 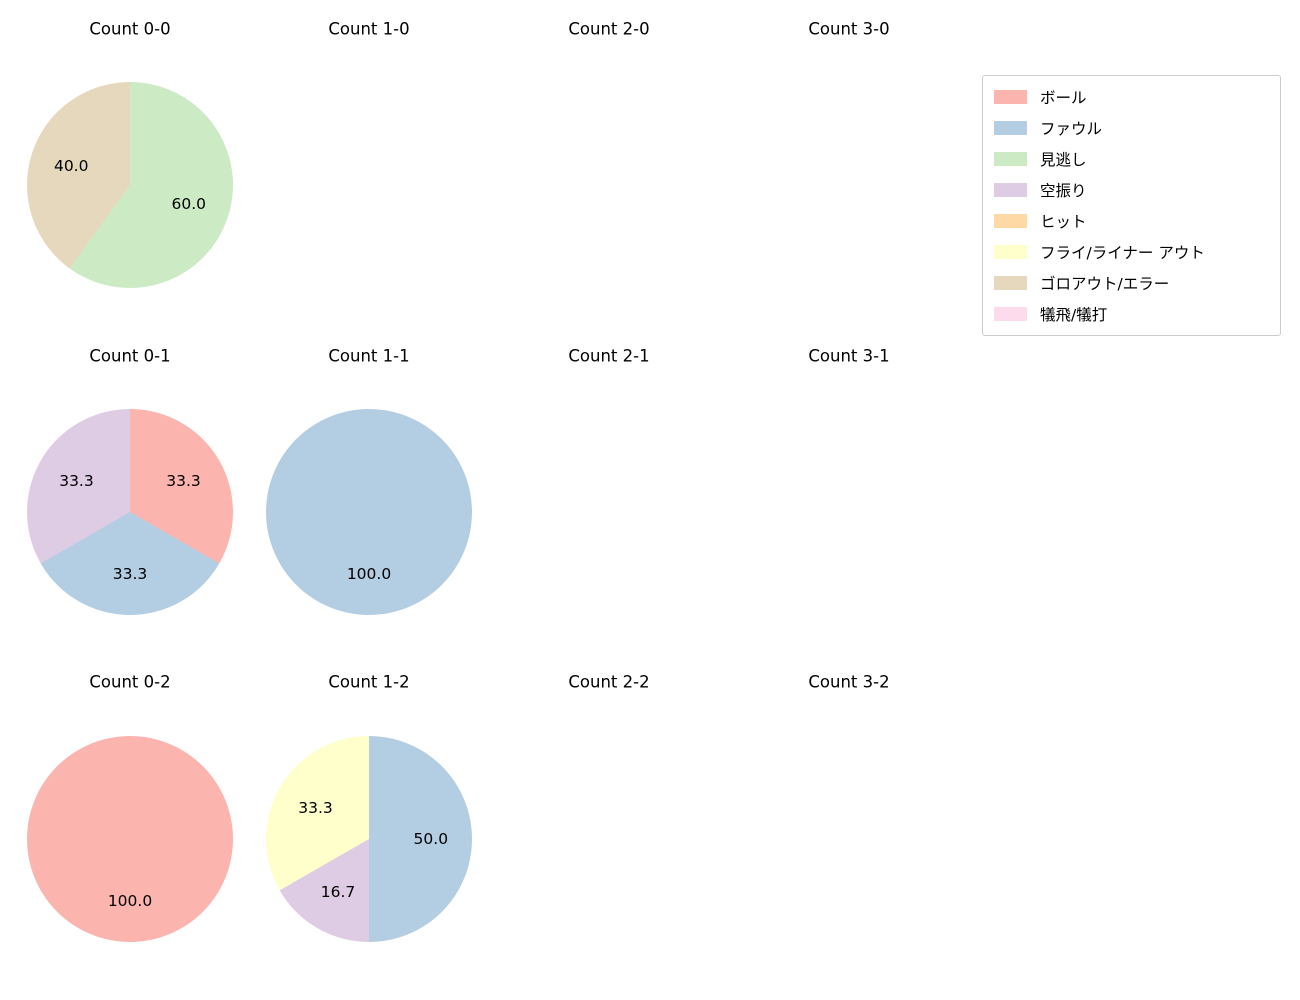 I want to click on legend-item: 見逃し, so click(x=1131, y=159).